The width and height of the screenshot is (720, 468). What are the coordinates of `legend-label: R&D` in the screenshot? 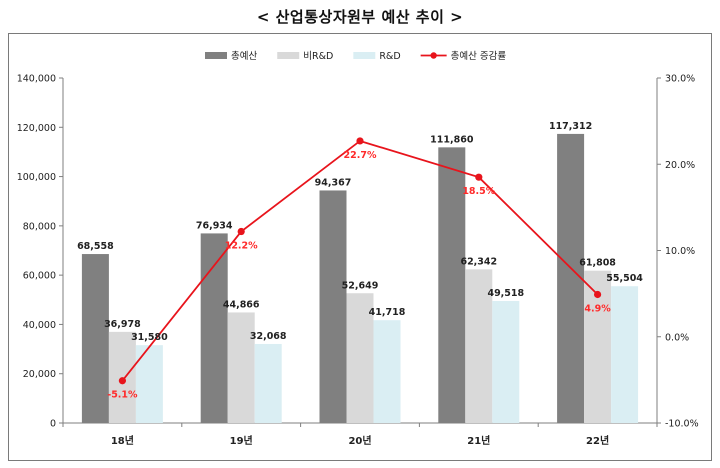 It's located at (389, 56).